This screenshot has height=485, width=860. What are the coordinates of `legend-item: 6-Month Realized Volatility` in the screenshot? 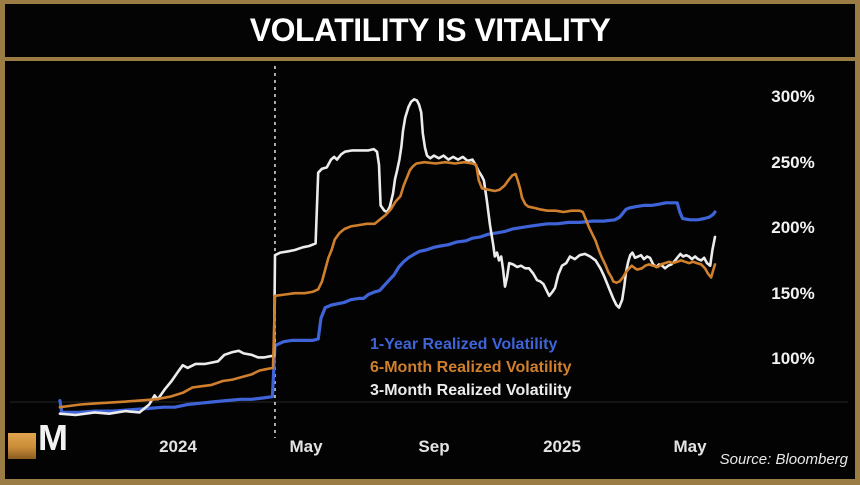 It's located at (471, 367).